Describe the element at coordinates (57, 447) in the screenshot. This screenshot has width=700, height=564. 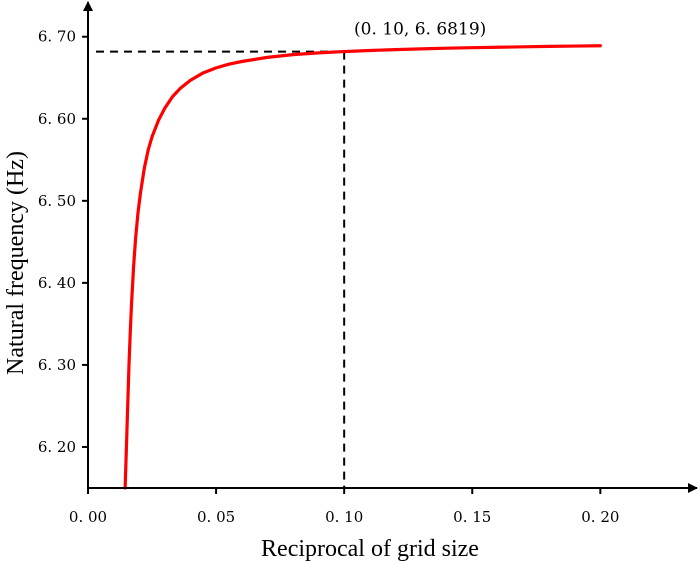
I see `y-tick-label: 6. 20` at that location.